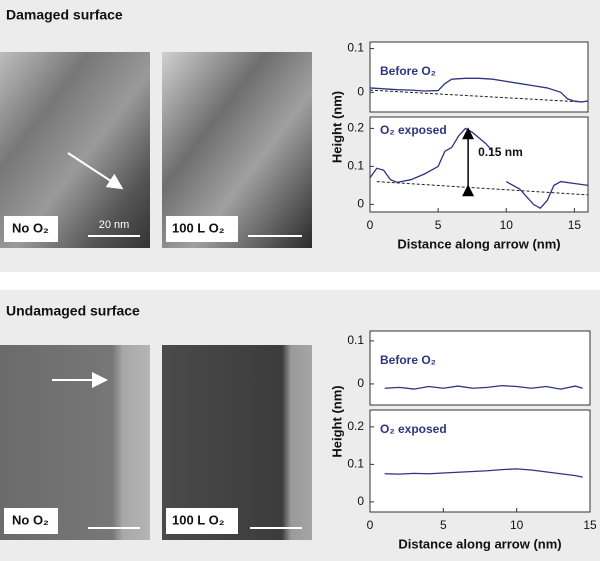  What do you see at coordinates (500, 152) in the screenshot?
I see `annotation: 0.15 nm` at bounding box center [500, 152].